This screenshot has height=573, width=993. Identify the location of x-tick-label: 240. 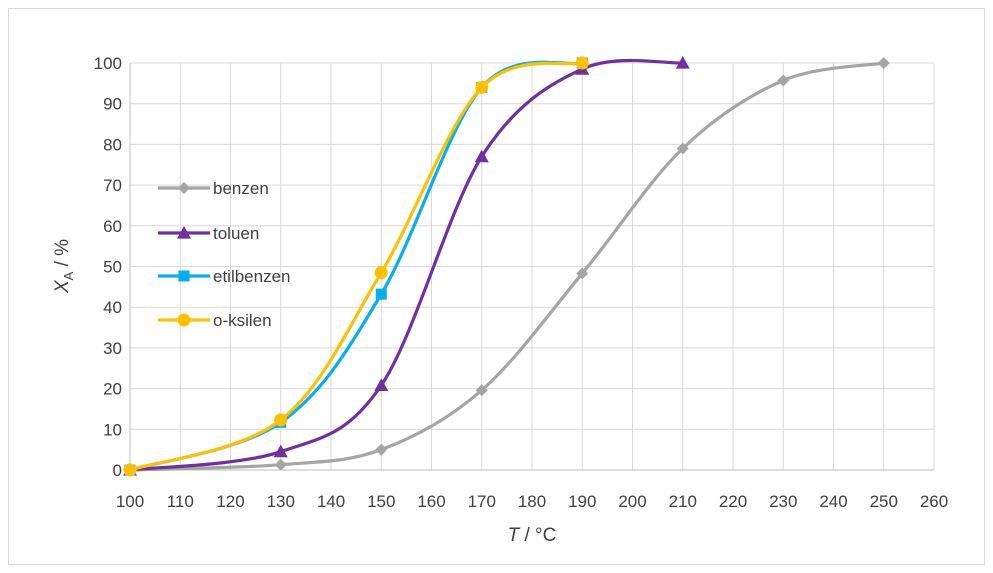
(833, 501).